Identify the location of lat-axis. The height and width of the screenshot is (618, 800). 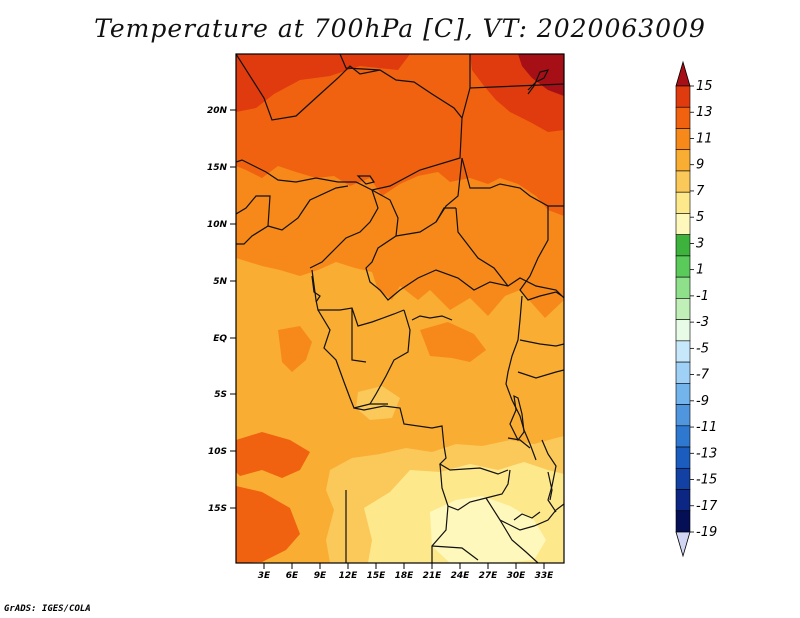
(233, 309).